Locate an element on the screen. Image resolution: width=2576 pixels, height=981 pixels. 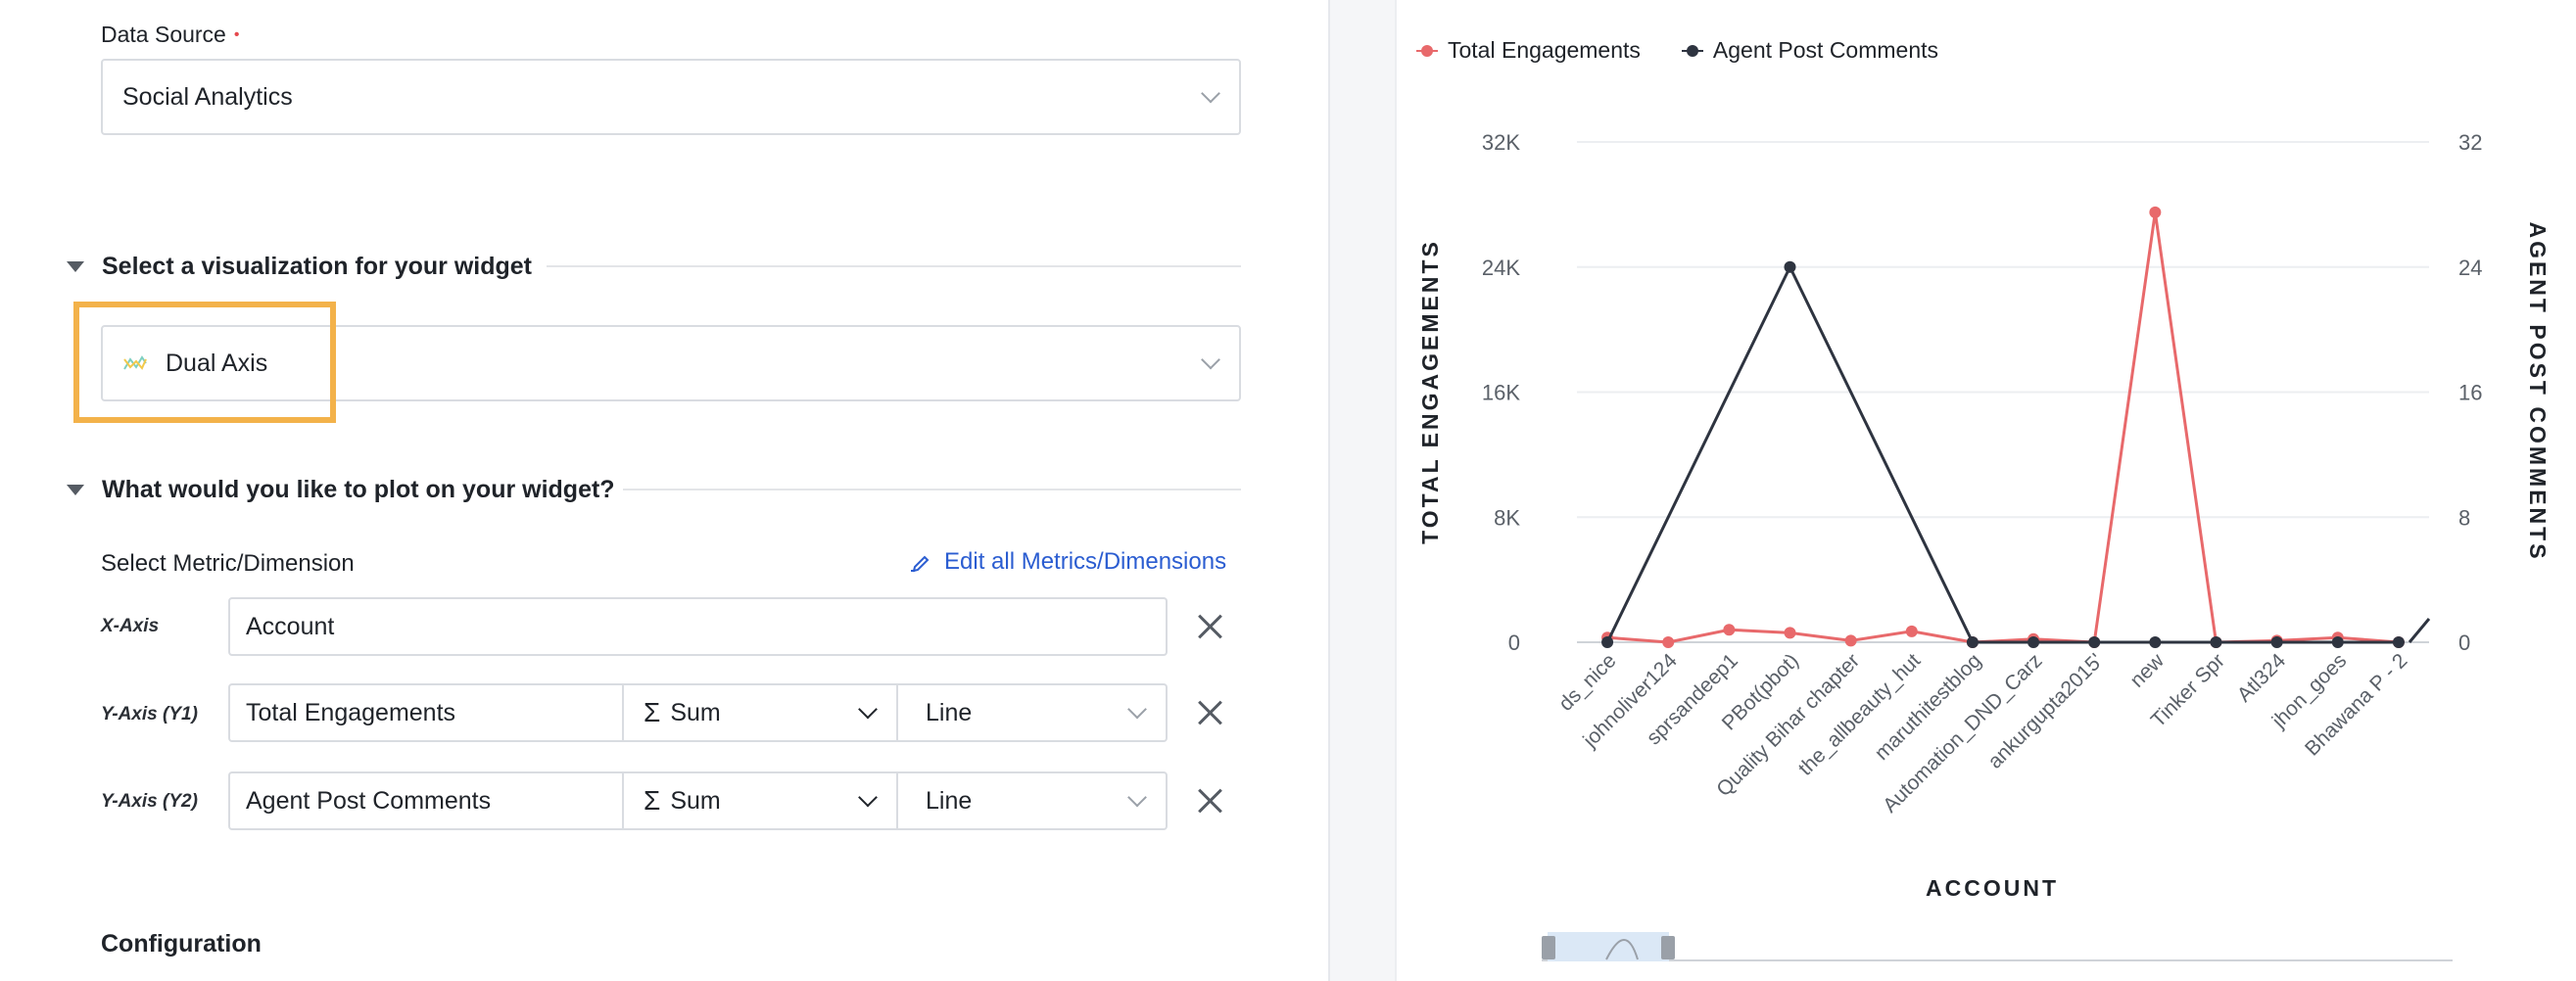
left-tick-label: 32K is located at coordinates (1501, 142).